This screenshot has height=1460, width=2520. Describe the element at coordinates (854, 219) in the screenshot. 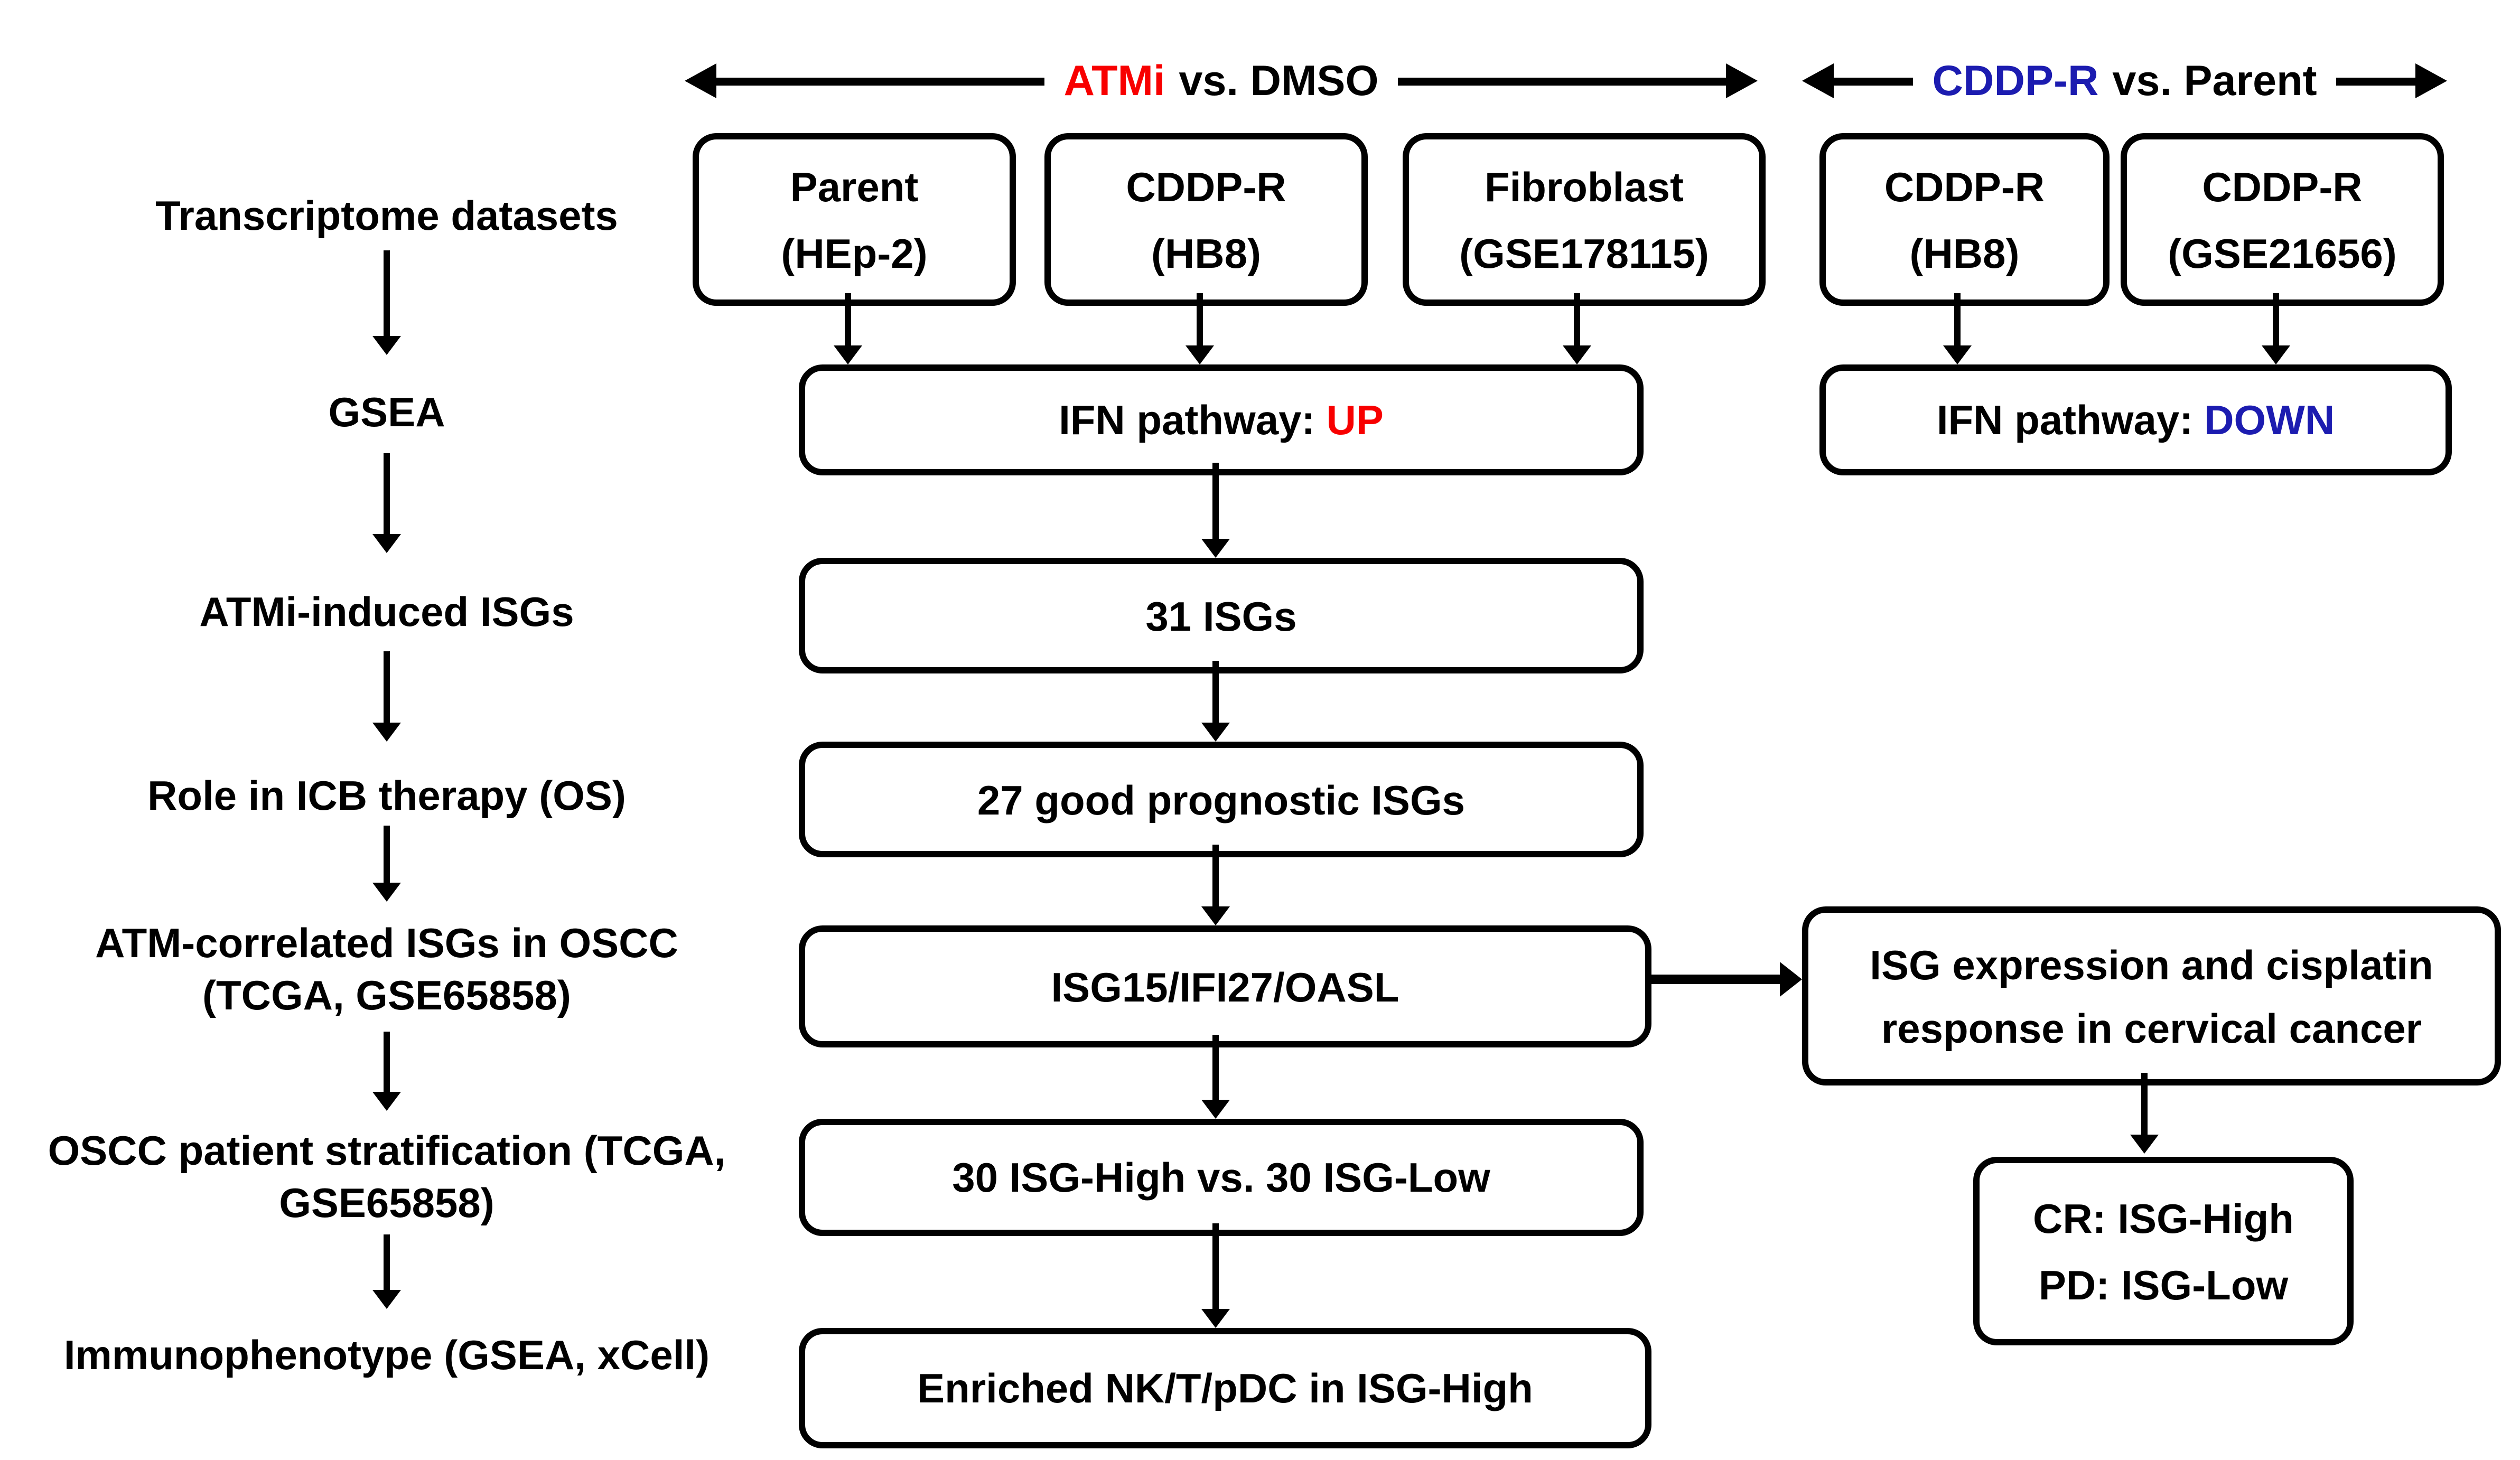

I see `dataset-box-parent-hep2: Parent (HEp-2)` at that location.